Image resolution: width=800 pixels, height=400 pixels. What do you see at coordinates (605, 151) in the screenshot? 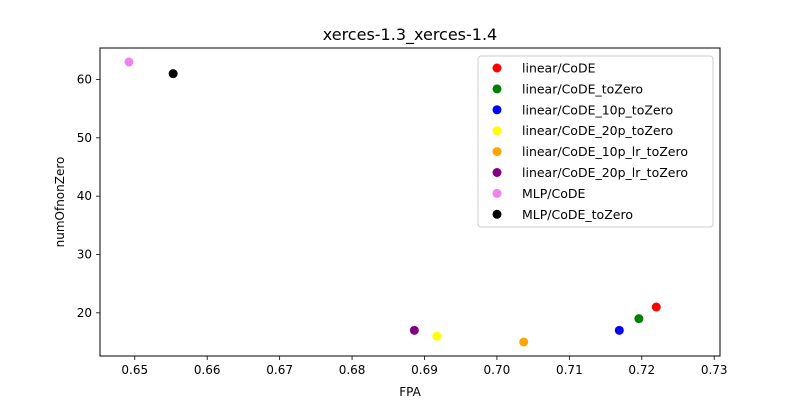
I see `legend-entry-label: linear/CoDE_10p_lr_toZero` at bounding box center [605, 151].